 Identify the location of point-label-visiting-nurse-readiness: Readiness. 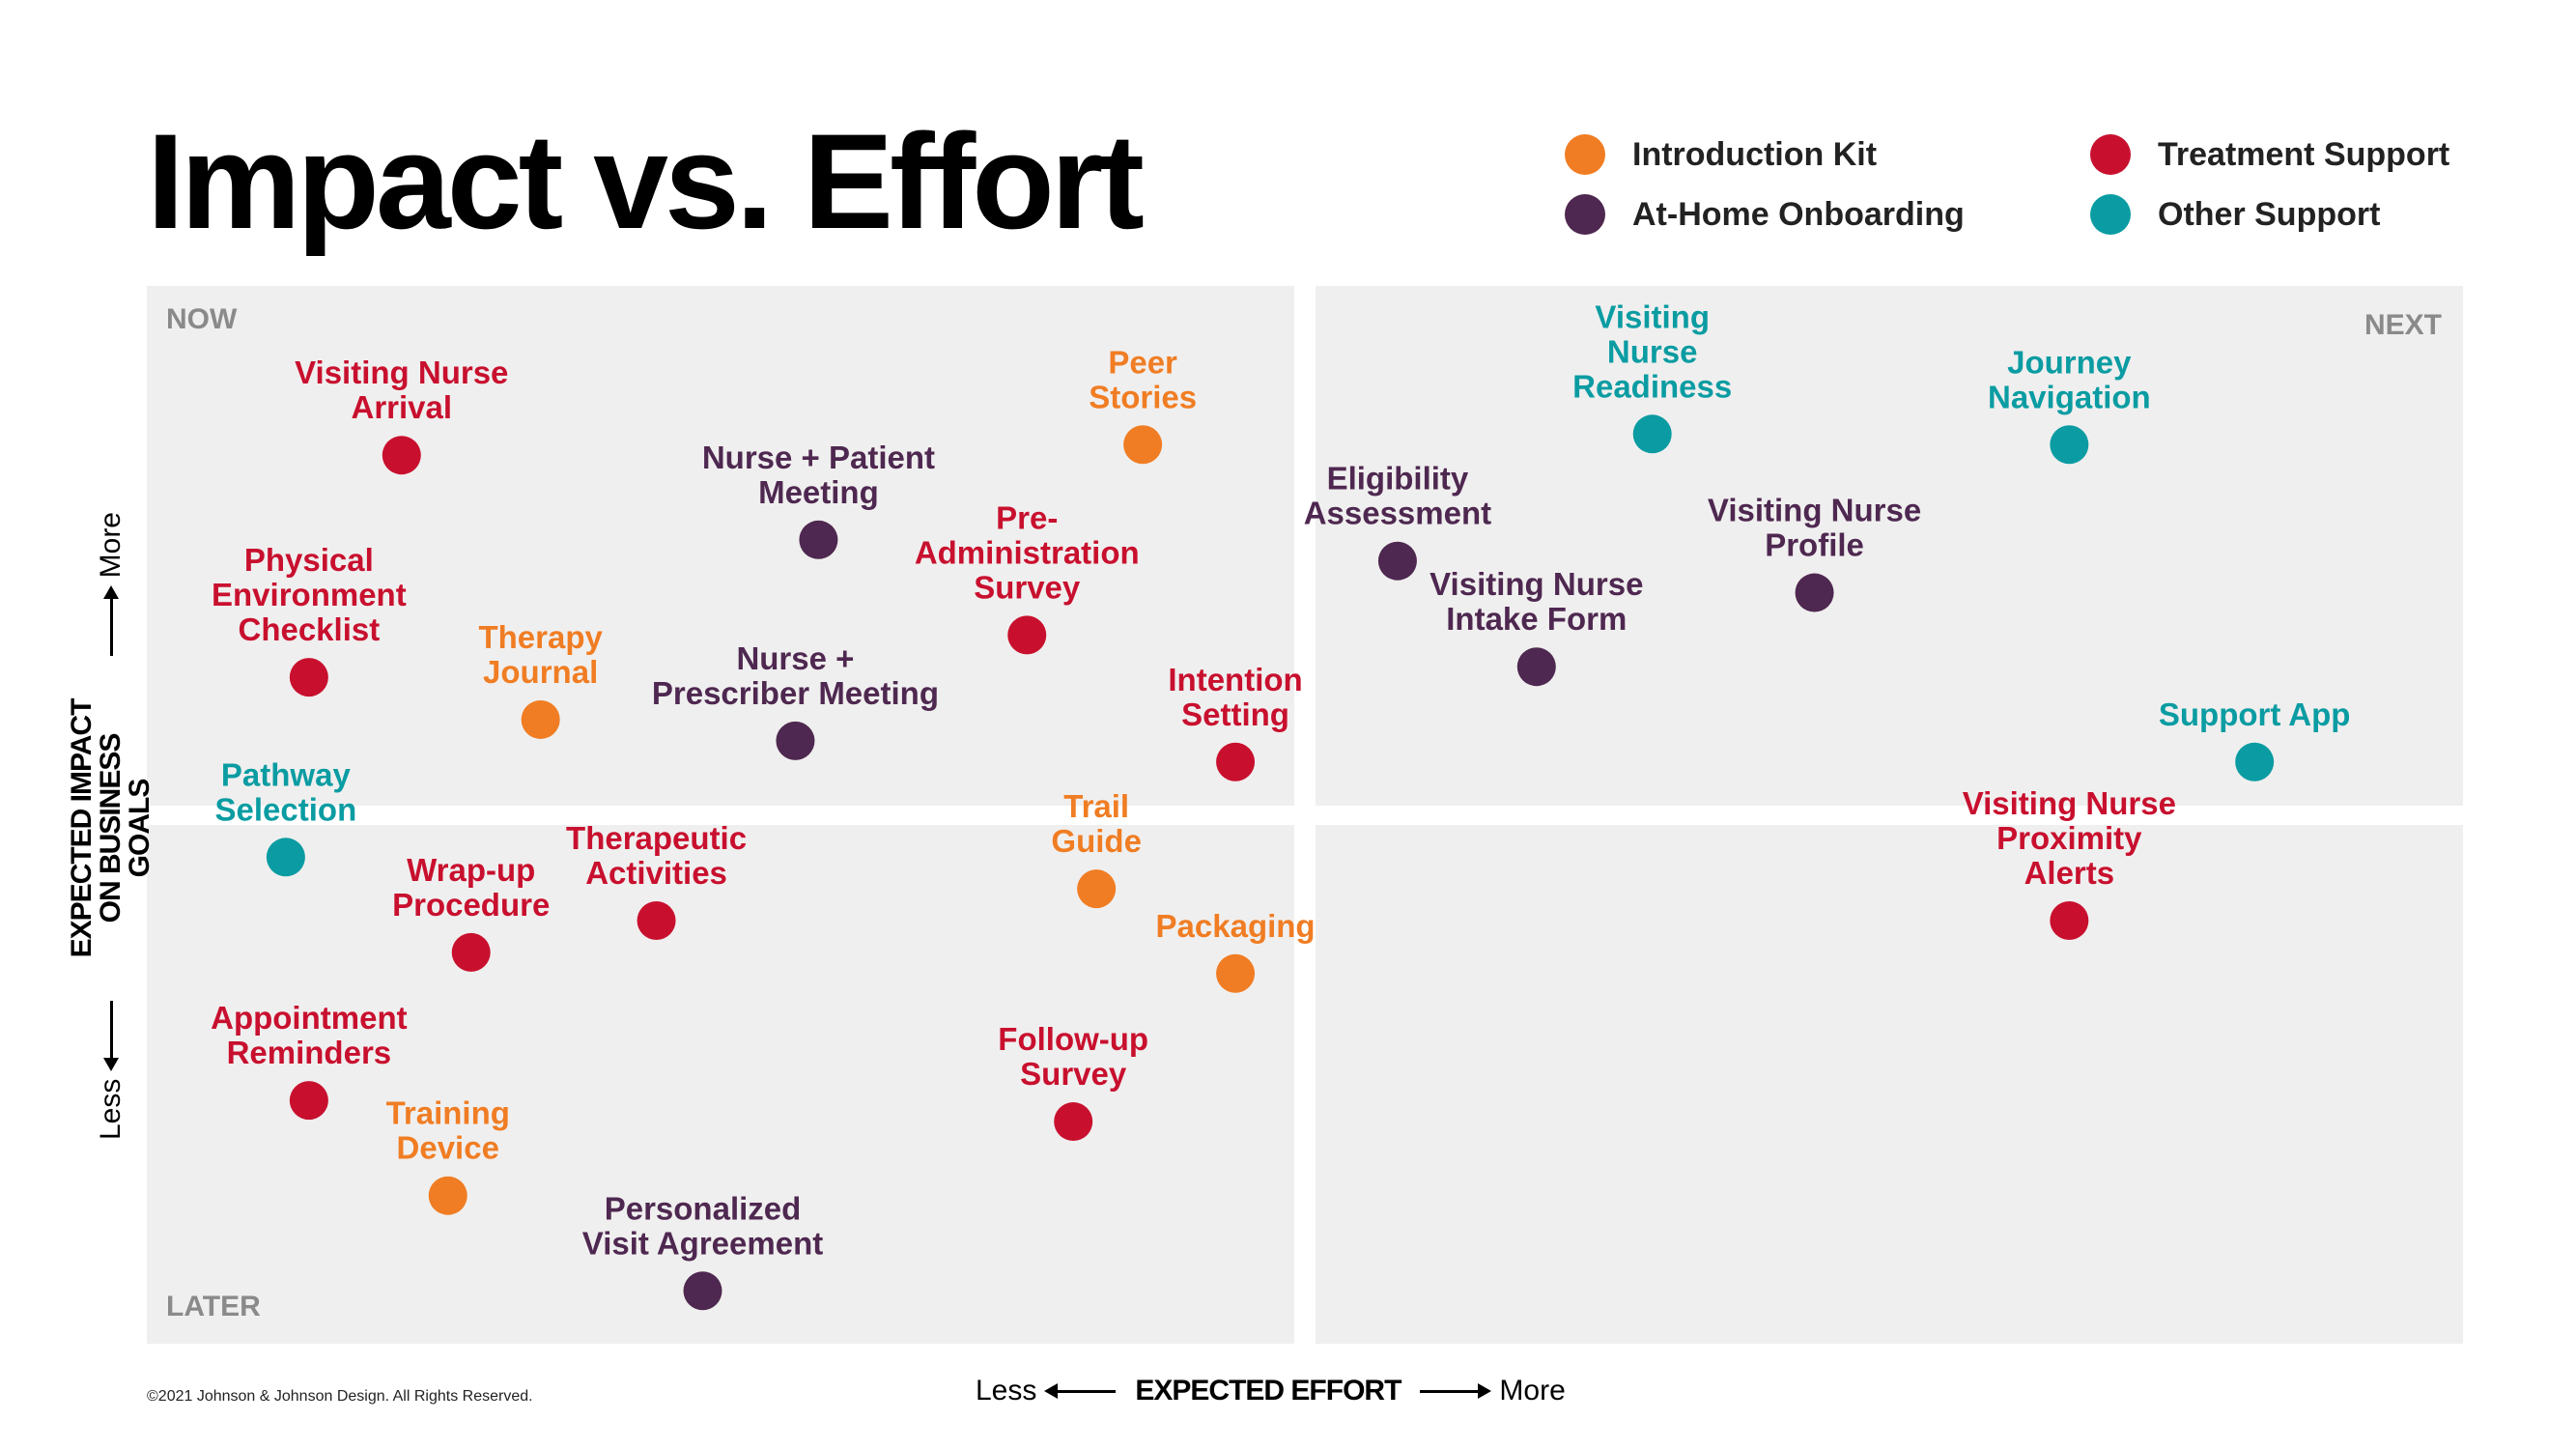
(1652, 386).